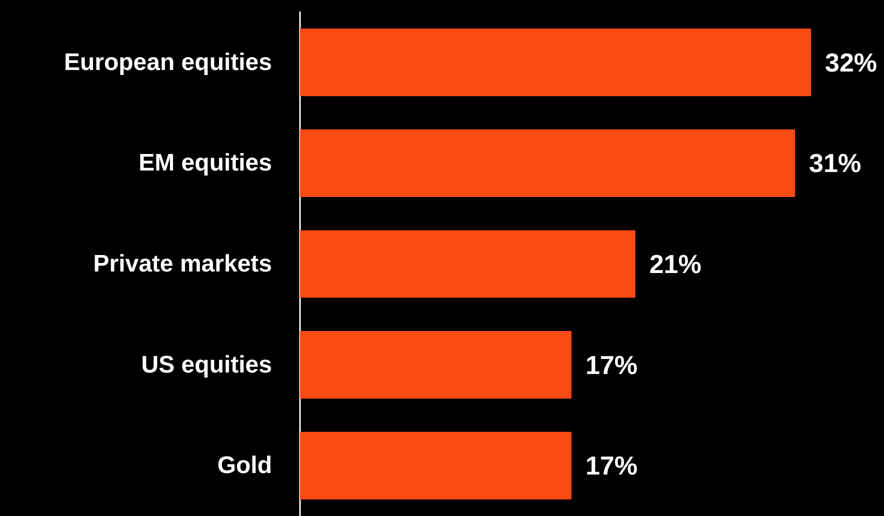 This screenshot has height=516, width=884. What do you see at coordinates (205, 163) in the screenshot?
I see `y-tick-label: EM equities` at bounding box center [205, 163].